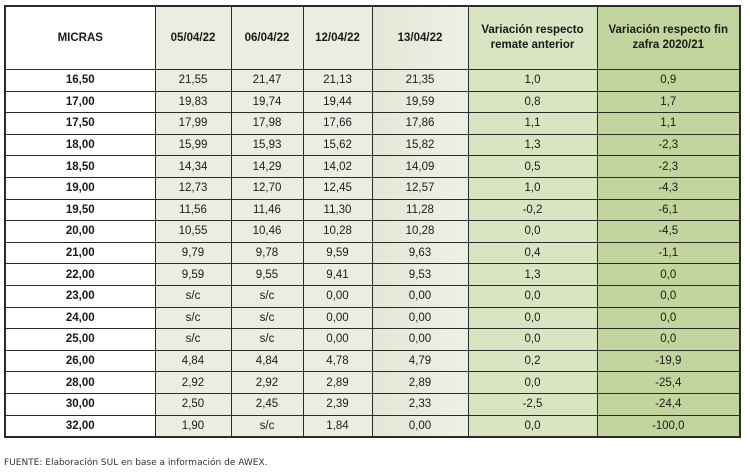 This screenshot has height=474, width=750. Describe the element at coordinates (267, 102) in the screenshot. I see `cell-date-2: 19,74` at that location.